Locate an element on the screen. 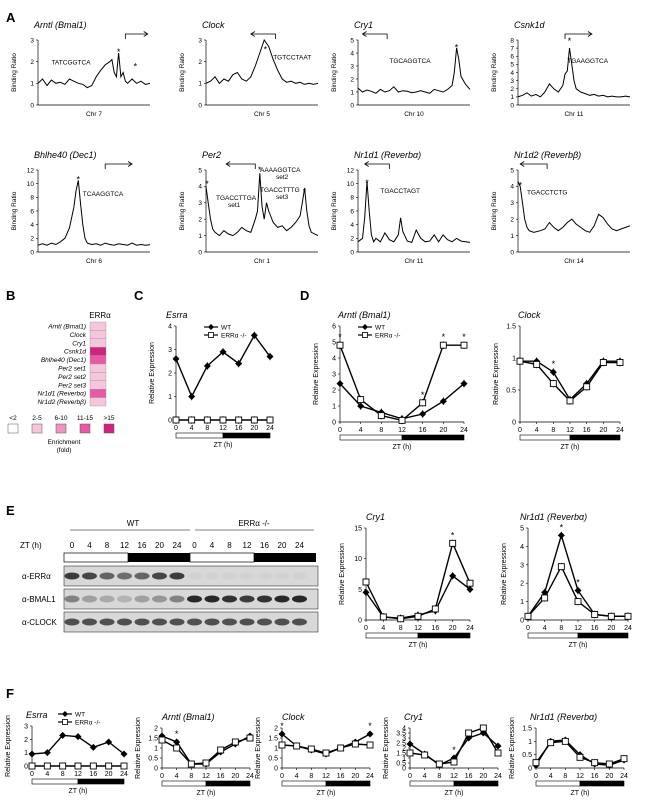  heatmap-gene-label: Nr1d2 (Reverbβ) is located at coordinates (61, 402).